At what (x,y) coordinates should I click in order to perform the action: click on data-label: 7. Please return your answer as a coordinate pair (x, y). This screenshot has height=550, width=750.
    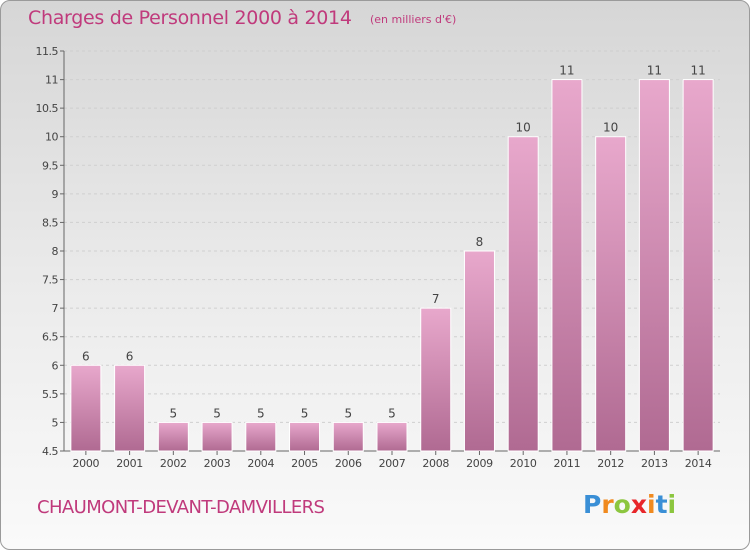
    Looking at the image, I should click on (436, 299).